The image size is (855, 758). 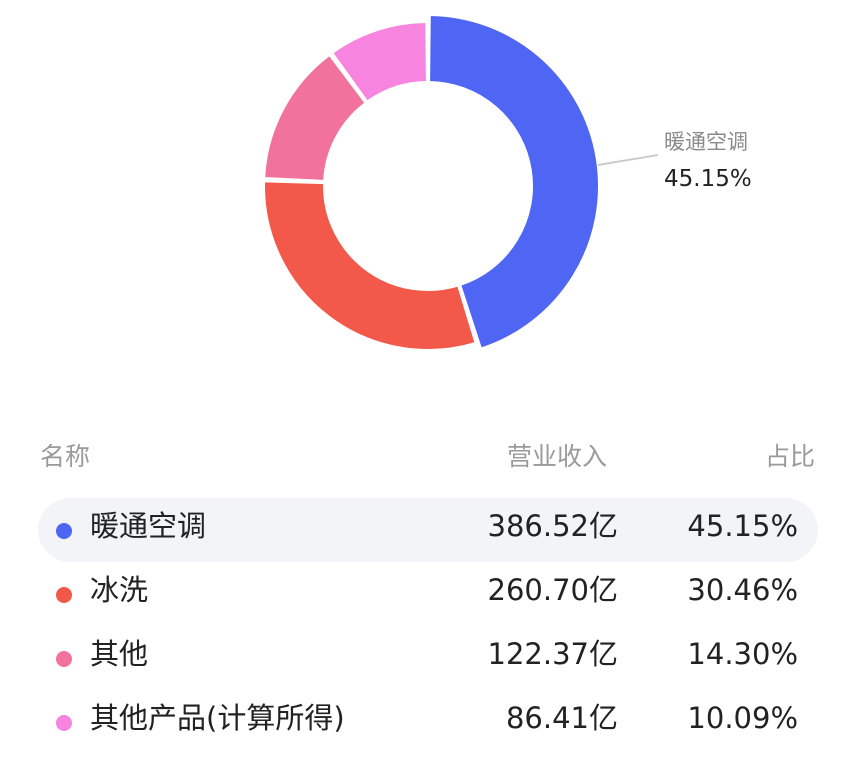 I want to click on row-name: 其他, so click(x=119, y=654).